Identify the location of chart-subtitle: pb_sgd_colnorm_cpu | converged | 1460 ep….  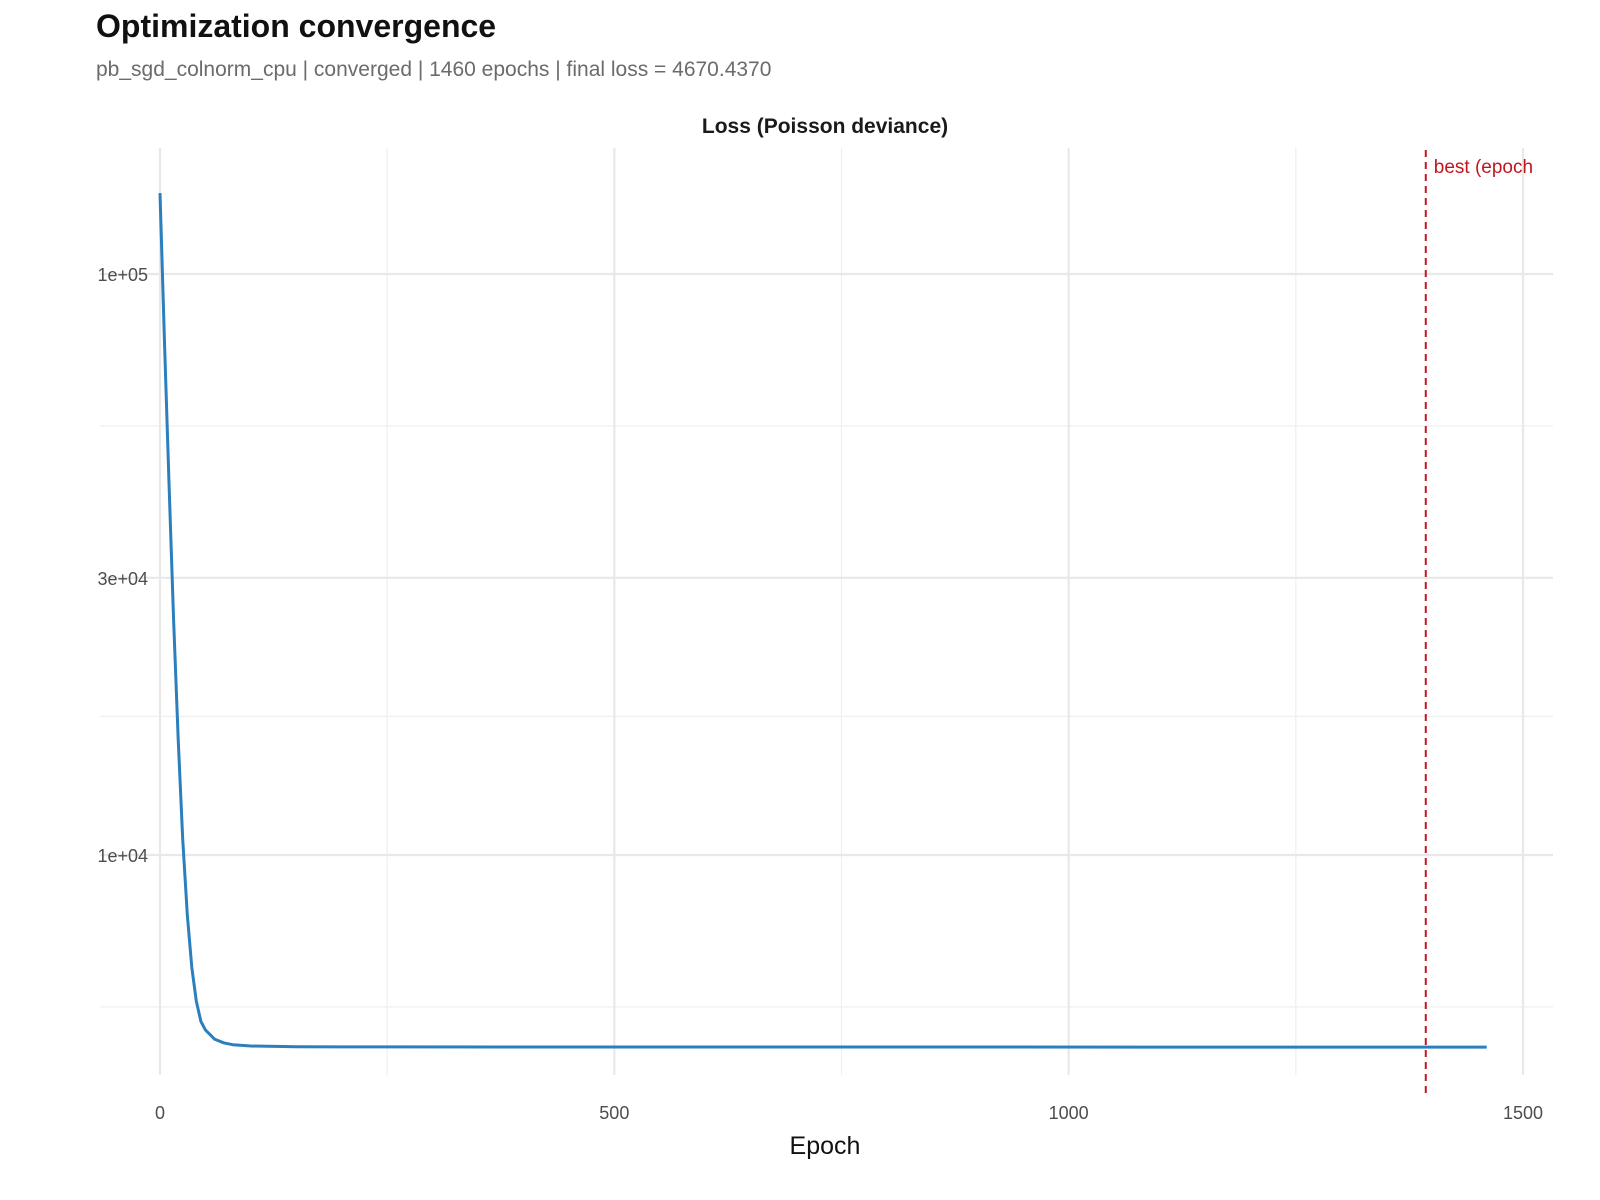
(434, 69).